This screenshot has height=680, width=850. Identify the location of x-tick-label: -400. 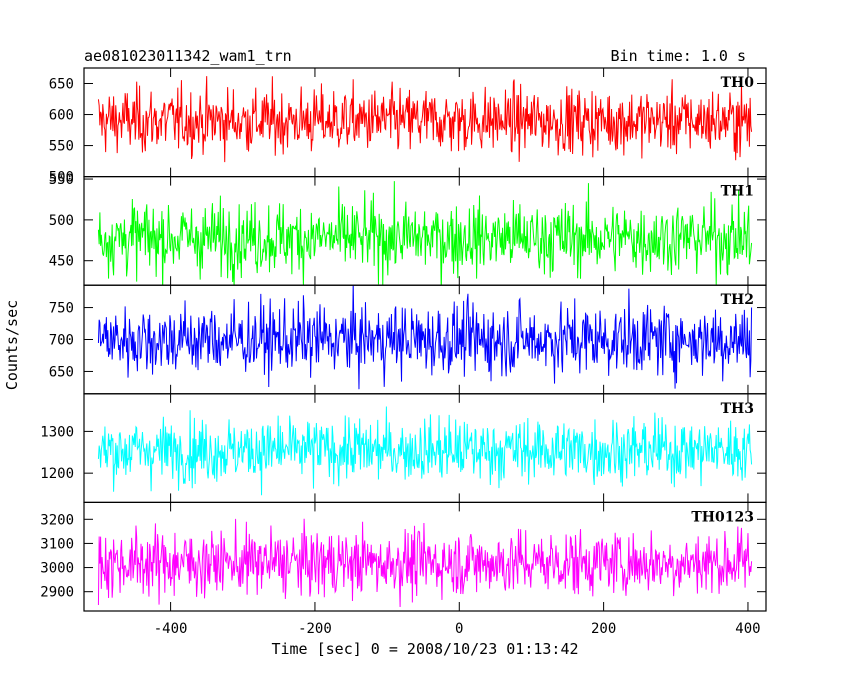
(171, 629).